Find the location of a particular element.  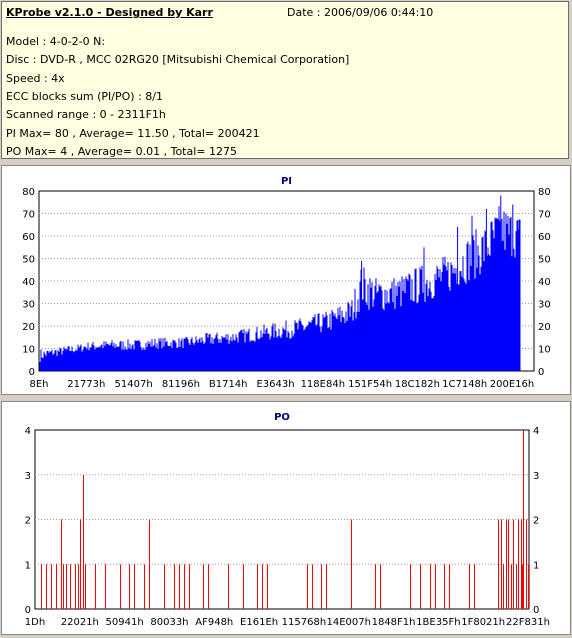

po-x-tick-label: 115768h is located at coordinates (304, 622).